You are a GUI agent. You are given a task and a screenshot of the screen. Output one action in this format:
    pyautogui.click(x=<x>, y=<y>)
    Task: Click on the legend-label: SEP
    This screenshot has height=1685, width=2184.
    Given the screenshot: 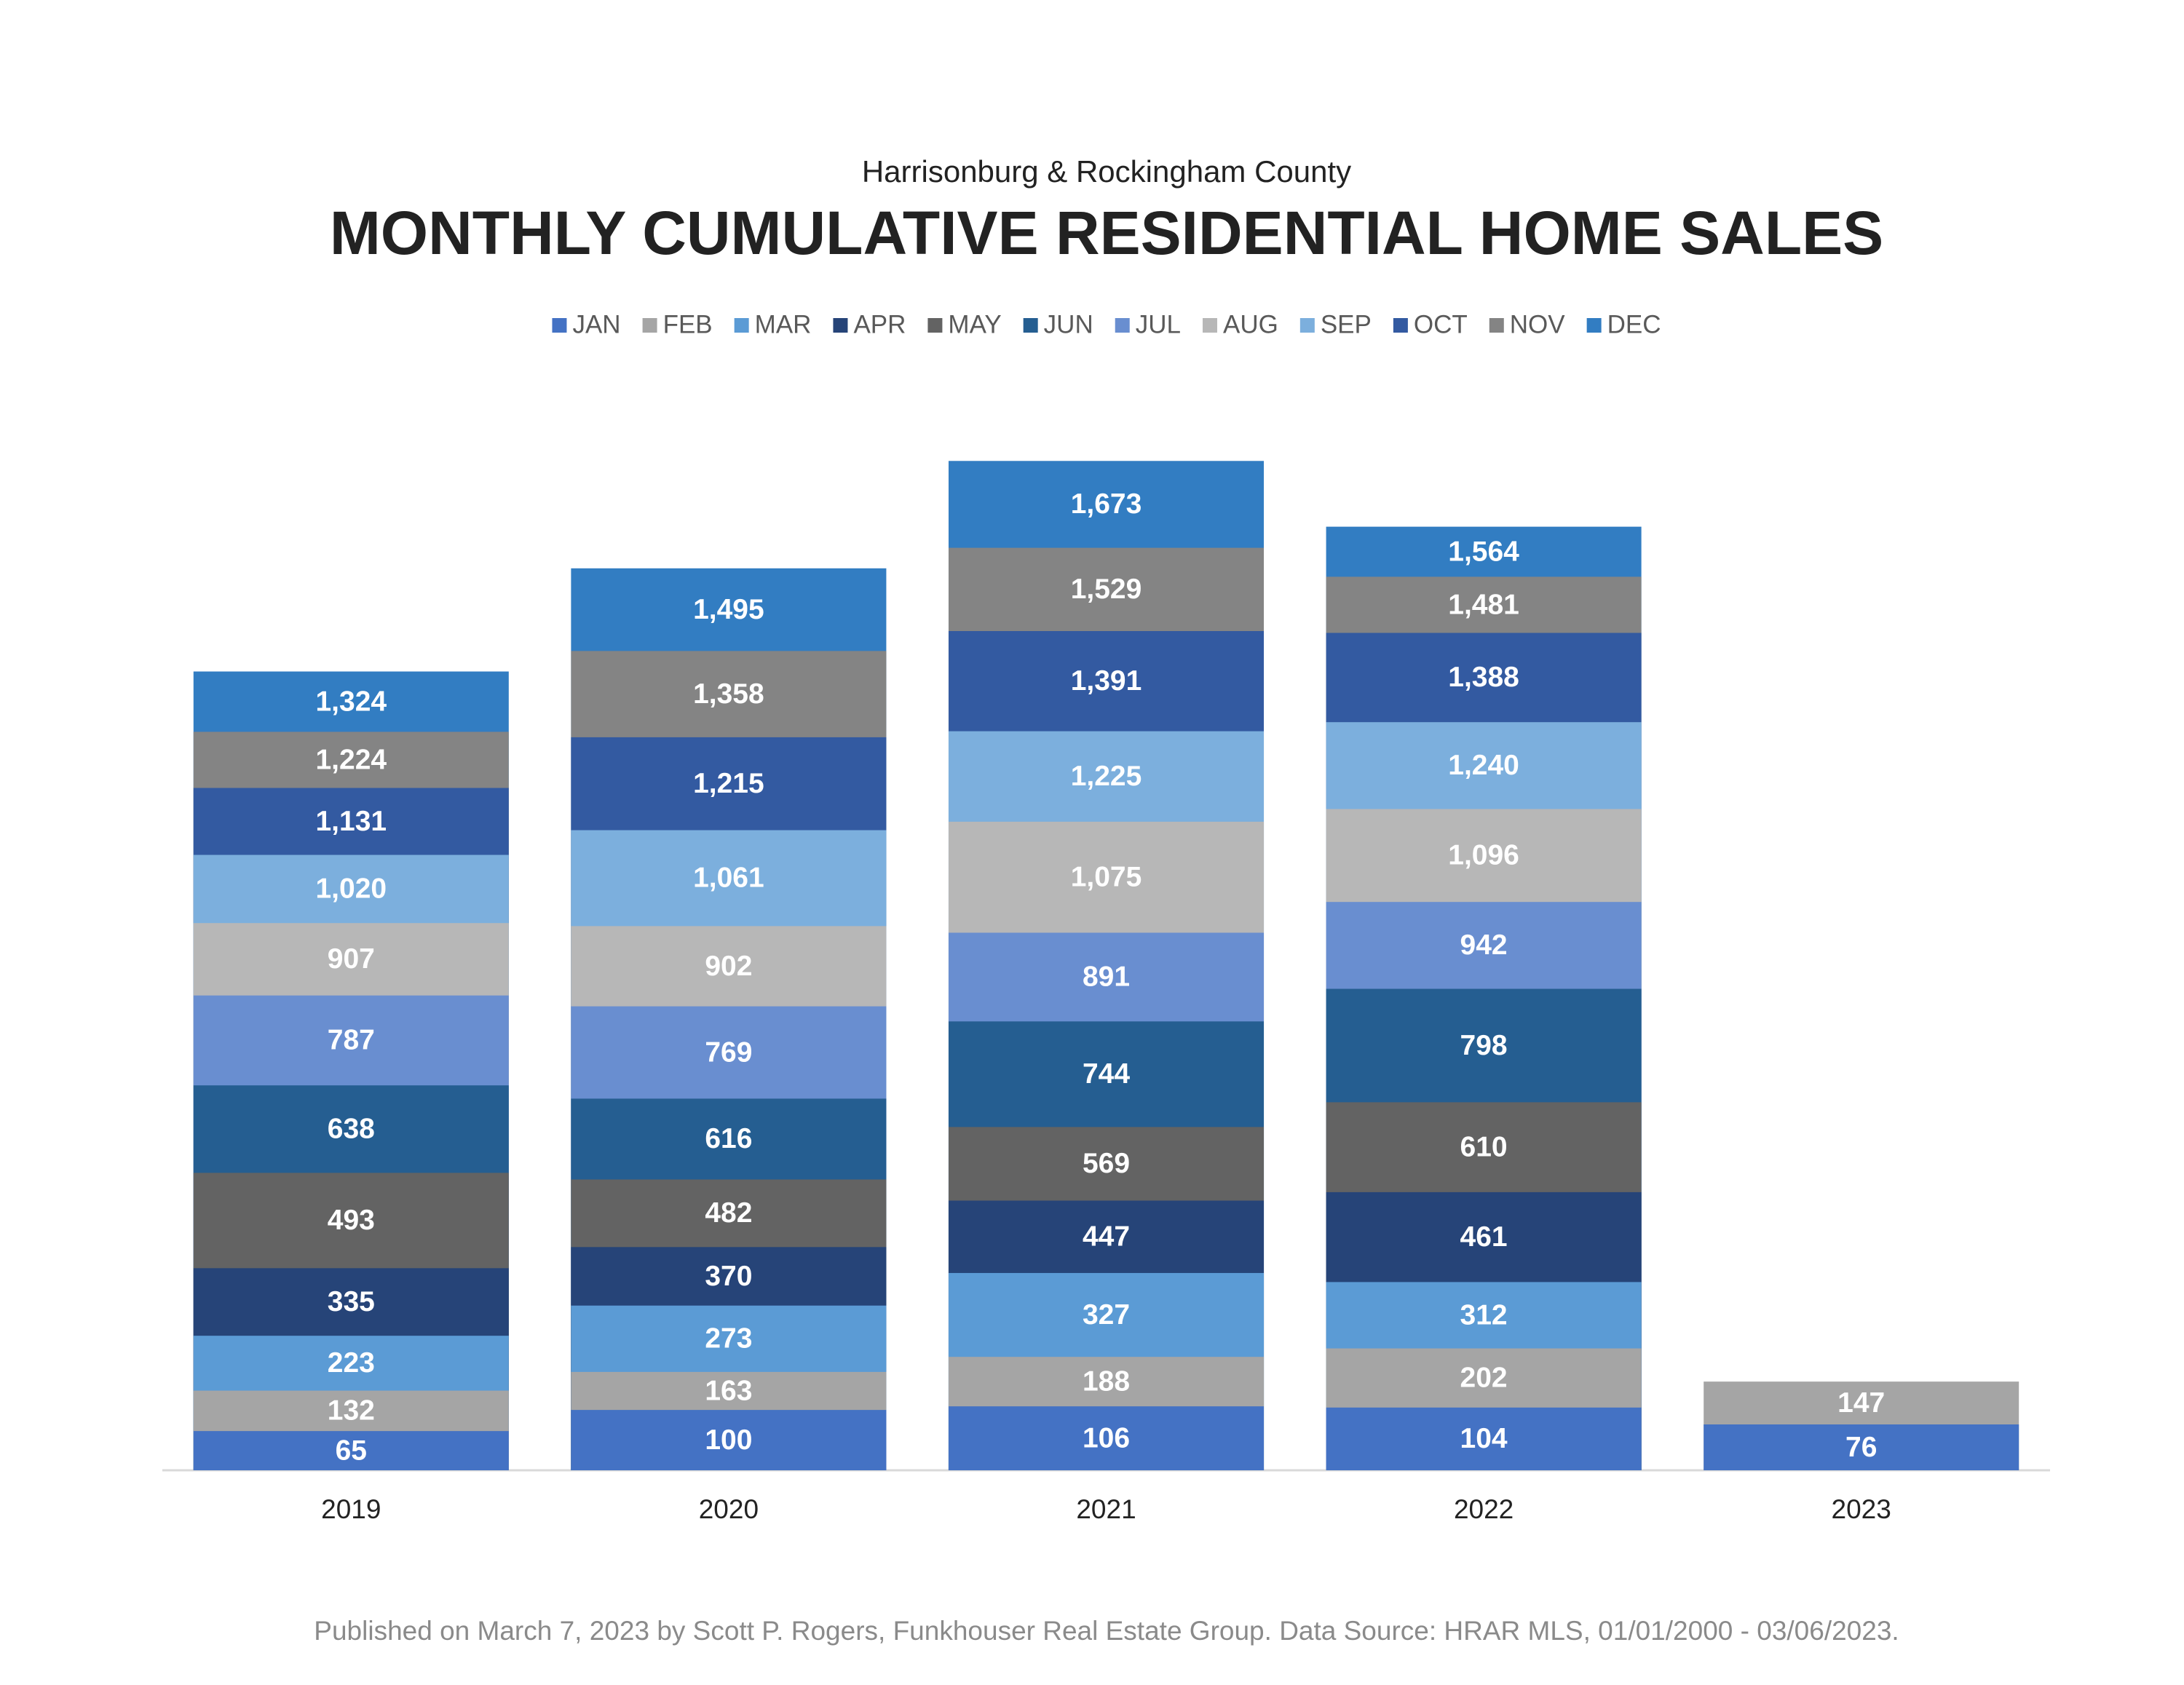 What is the action you would take?
    pyautogui.click(x=1346, y=324)
    